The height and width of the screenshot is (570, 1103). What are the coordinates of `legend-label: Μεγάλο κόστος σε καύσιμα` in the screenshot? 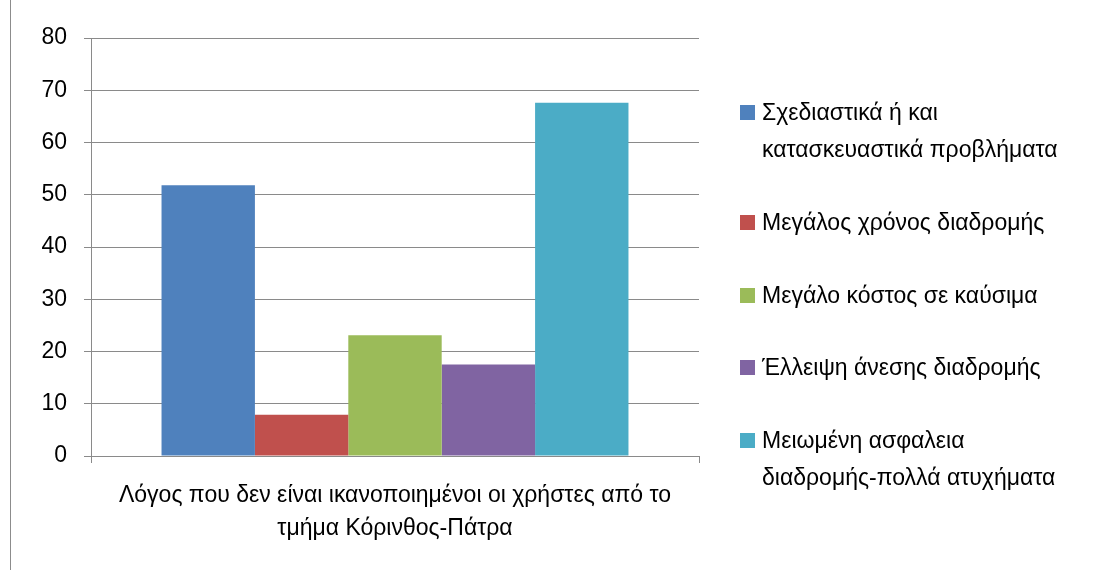 It's located at (900, 295).